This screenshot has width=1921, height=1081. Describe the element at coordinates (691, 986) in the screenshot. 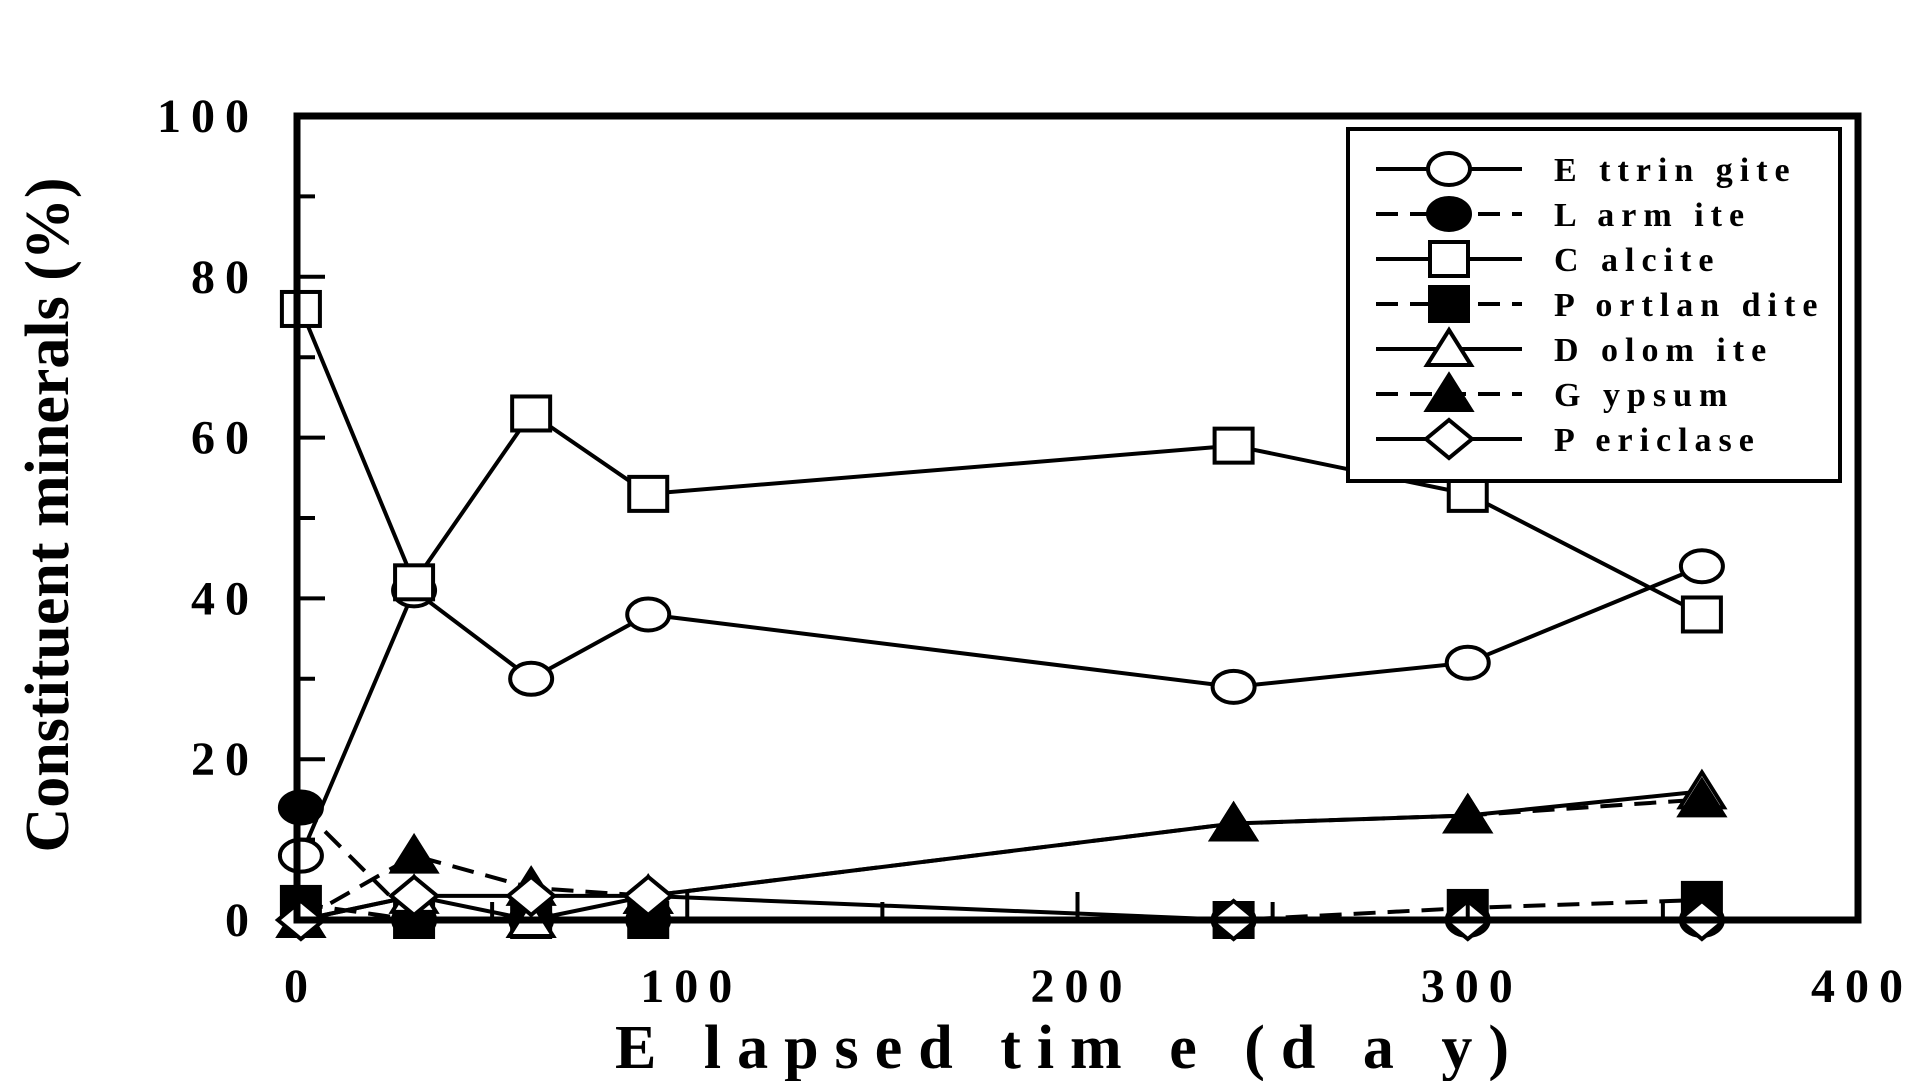

I see `x-tick-label: 100` at that location.